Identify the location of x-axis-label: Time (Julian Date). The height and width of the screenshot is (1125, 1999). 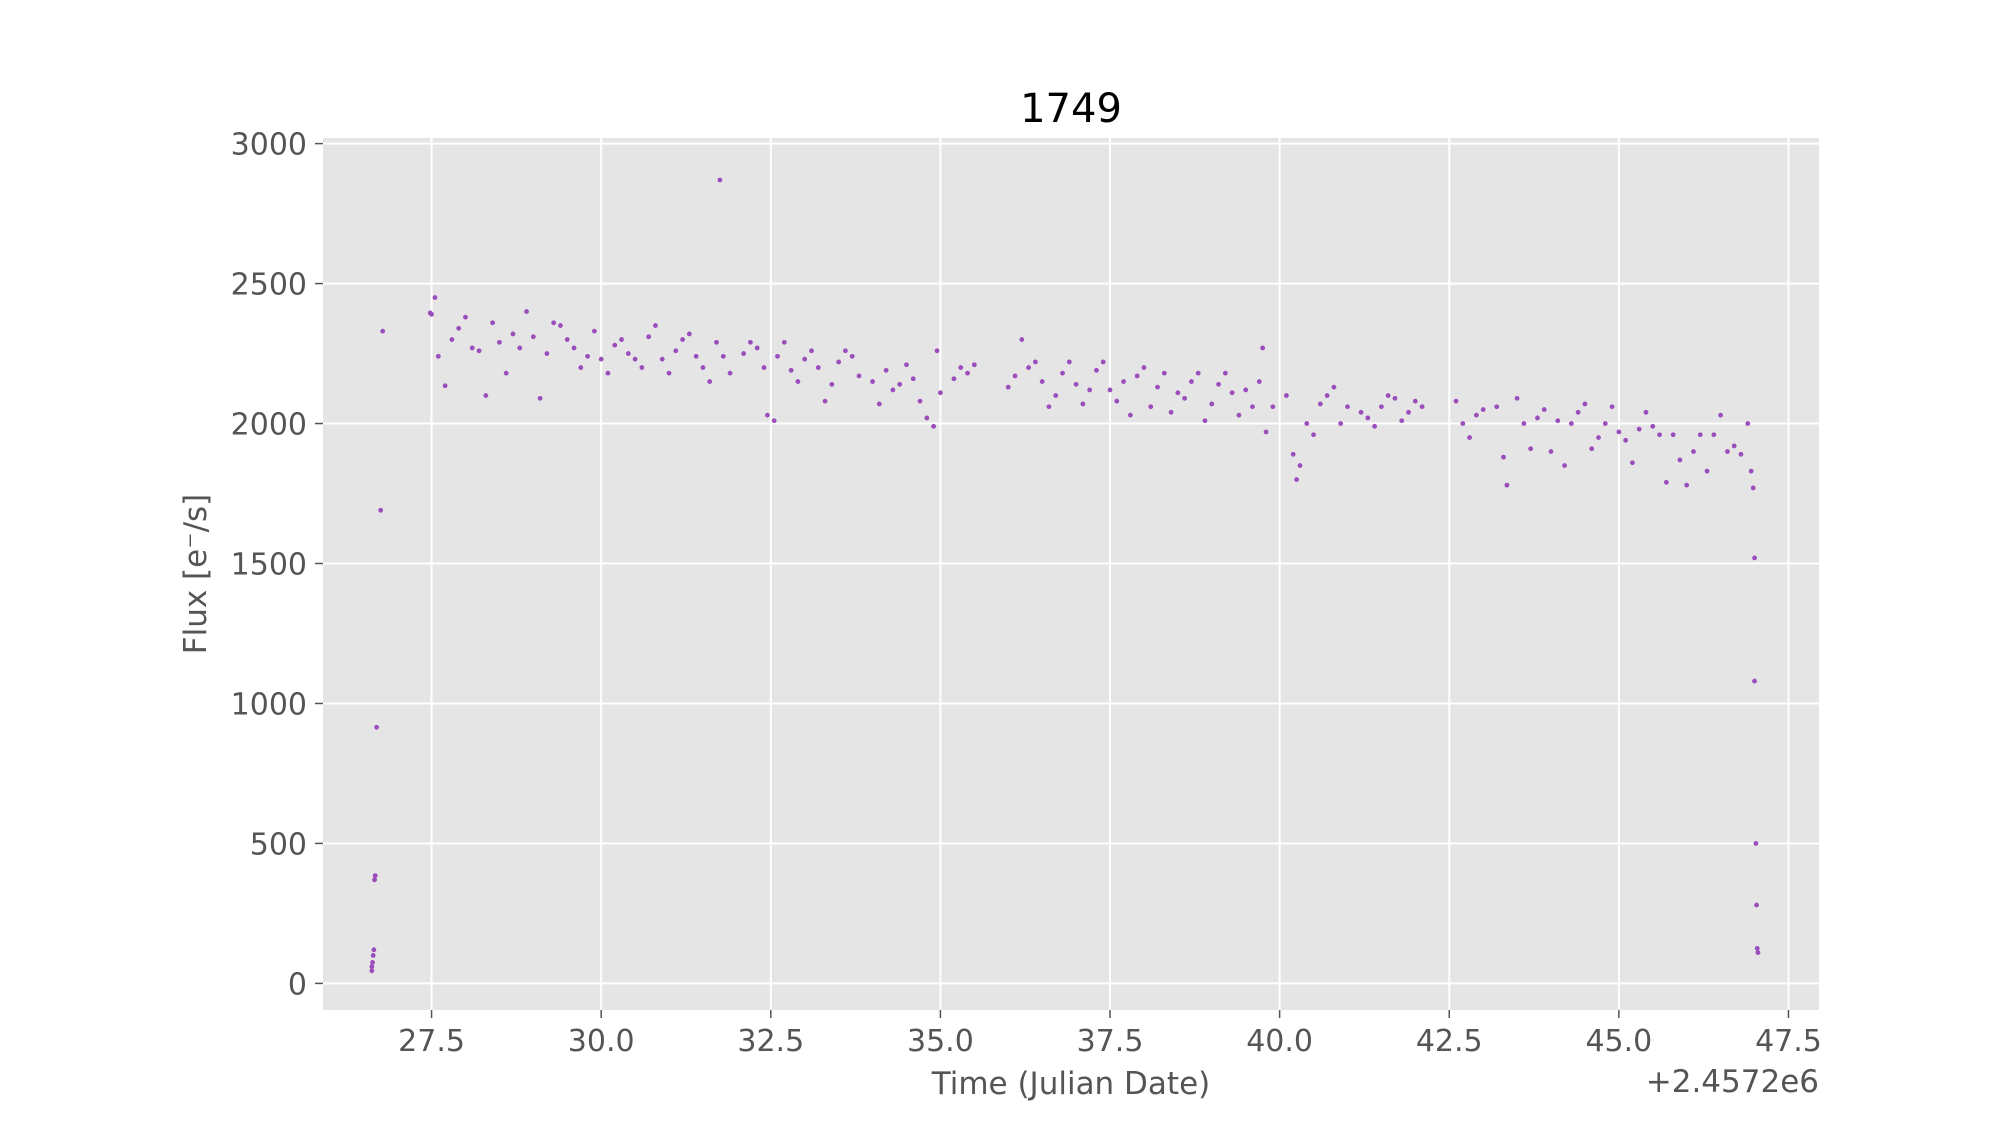
(1071, 1084).